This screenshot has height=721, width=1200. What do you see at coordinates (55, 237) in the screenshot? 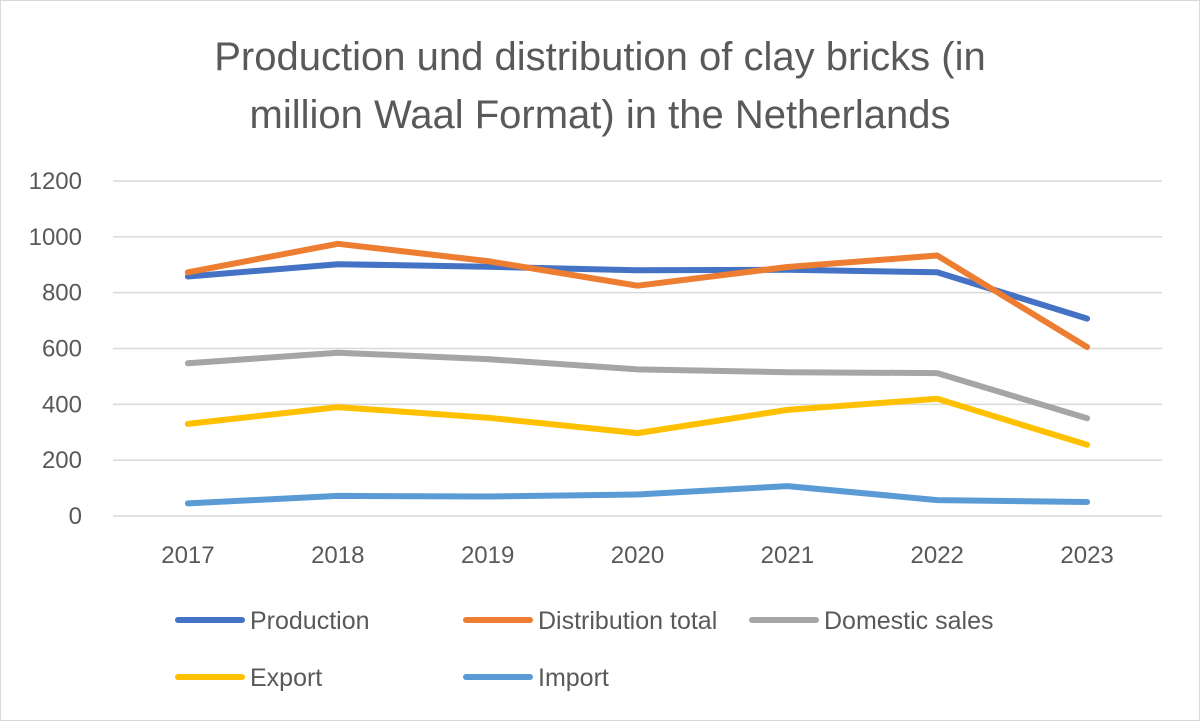
I see `y-tick-label: 1000` at bounding box center [55, 237].